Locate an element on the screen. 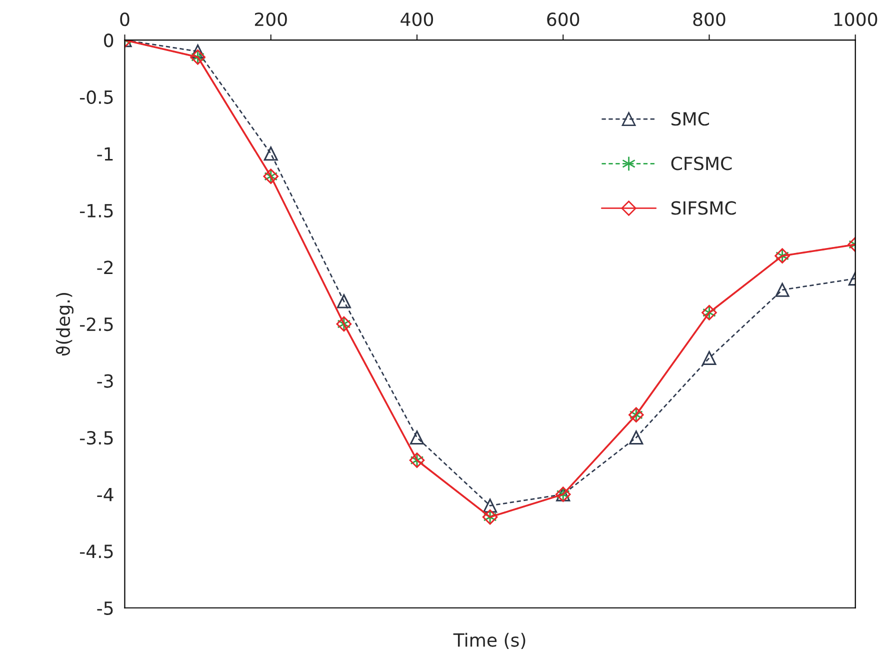  x-tick-label: 400 is located at coordinates (417, 19).